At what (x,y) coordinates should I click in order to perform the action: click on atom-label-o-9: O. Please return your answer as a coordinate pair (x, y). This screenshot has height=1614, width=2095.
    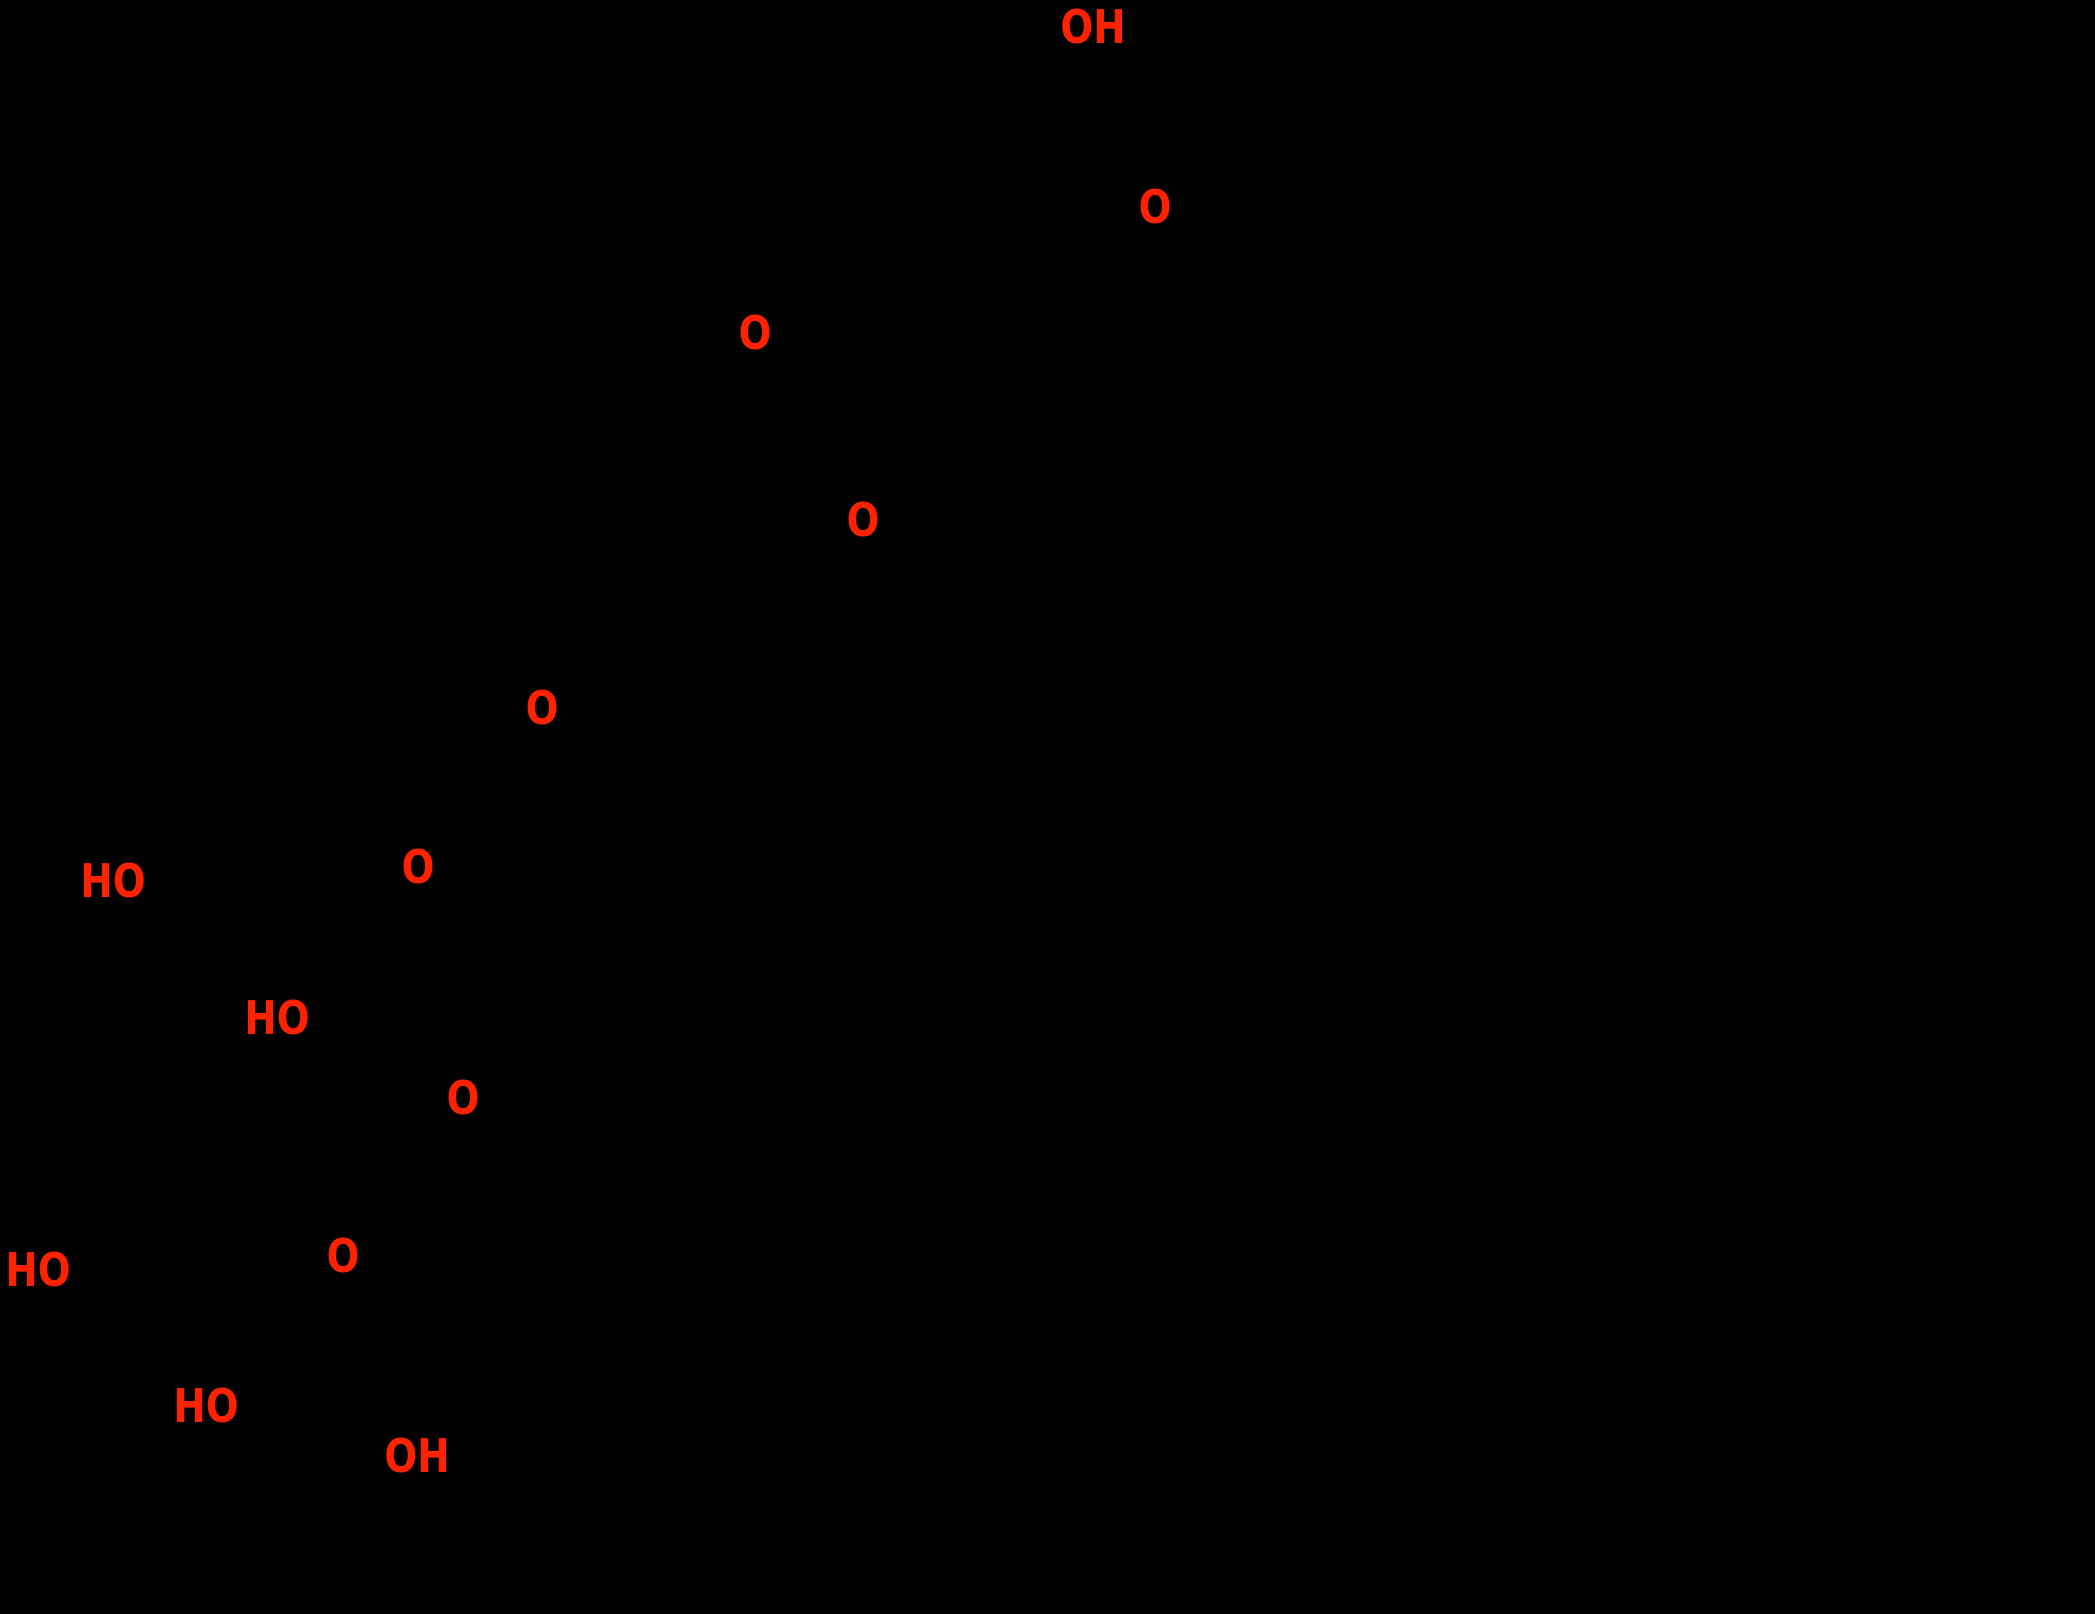
    Looking at the image, I should click on (343, 1256).